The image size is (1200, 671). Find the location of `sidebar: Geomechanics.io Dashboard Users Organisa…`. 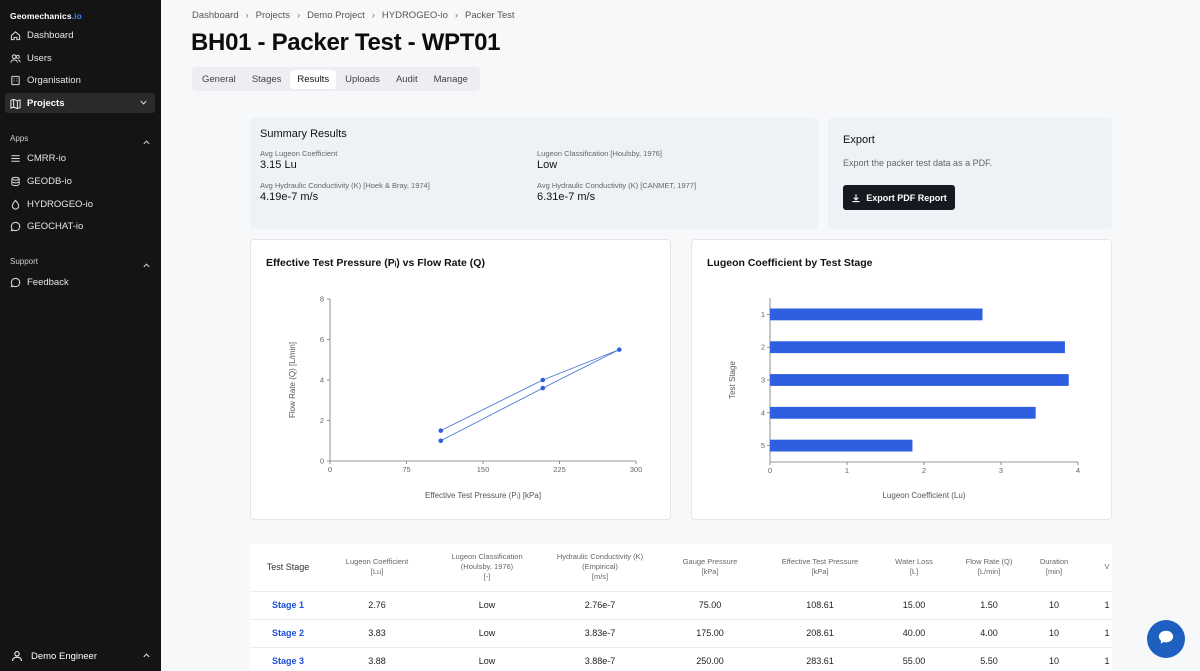

sidebar: Geomechanics.io Dashboard Users Organisa… is located at coordinates (80, 335).